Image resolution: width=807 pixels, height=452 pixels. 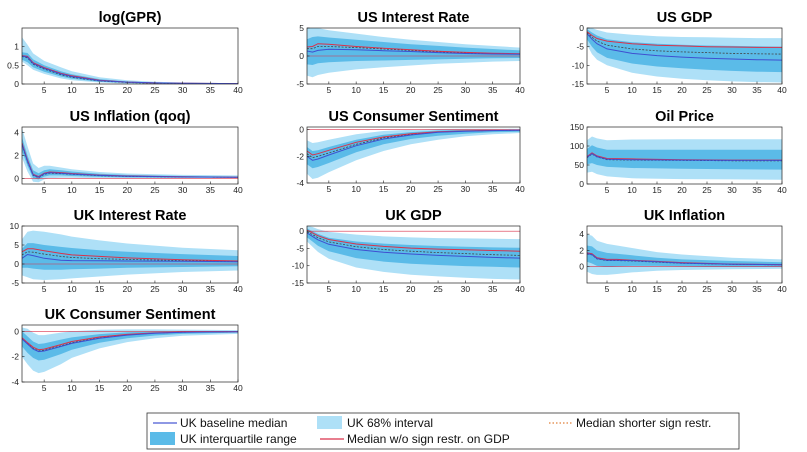 What do you see at coordinates (15, 226) in the screenshot?
I see `y-tick-label: 10` at bounding box center [15, 226].